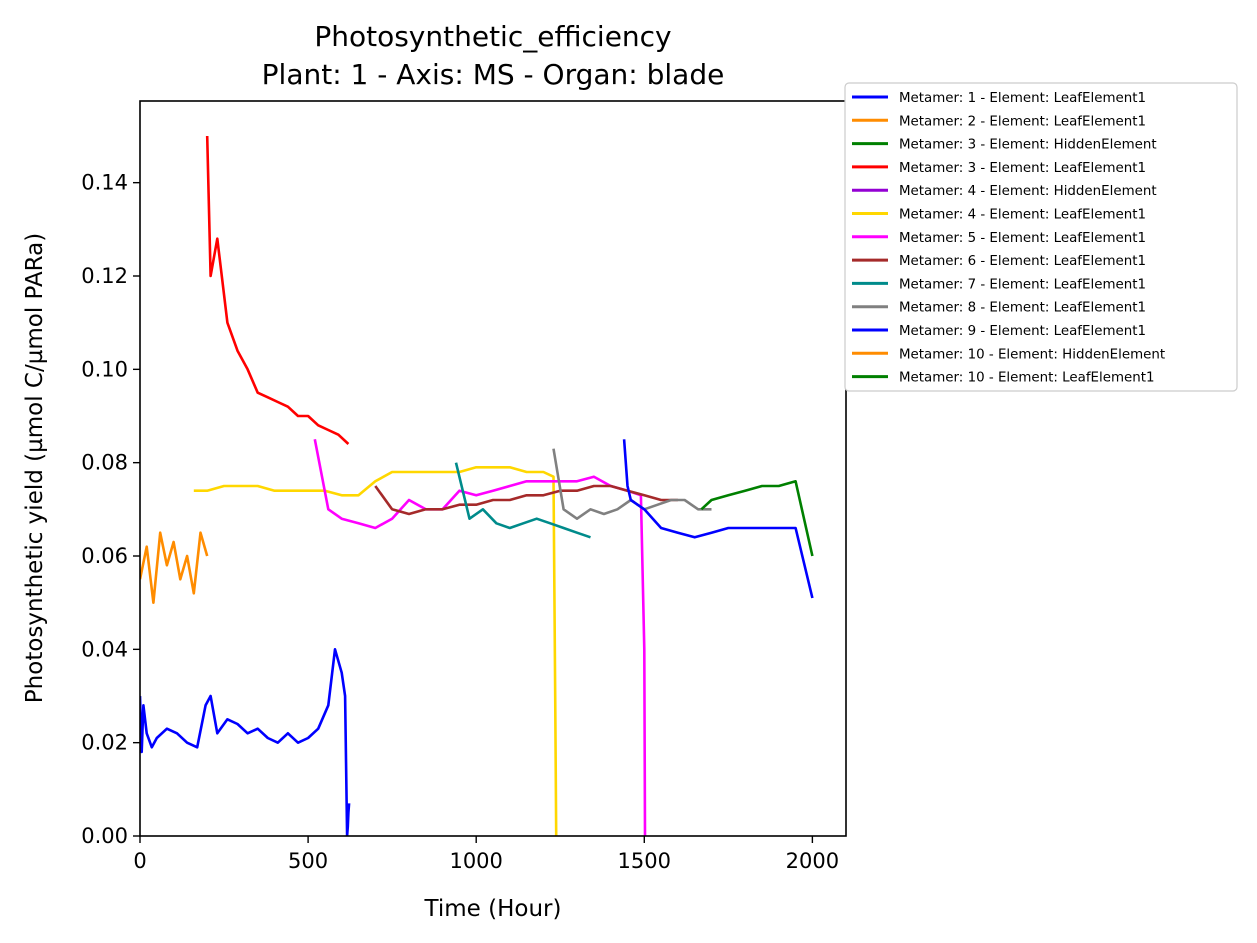 This screenshot has height=943, width=1257. Describe the element at coordinates (1022, 98) in the screenshot. I see `legend-label: Metamer: 1 - Element: LeafElement1` at that location.